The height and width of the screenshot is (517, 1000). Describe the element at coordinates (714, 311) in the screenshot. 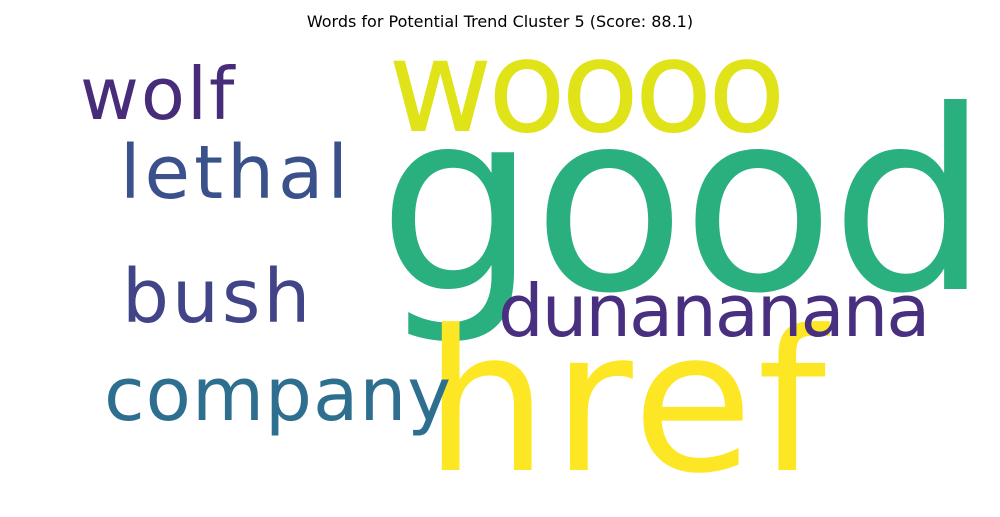

I see `word-dunananana: dunananana` at that location.